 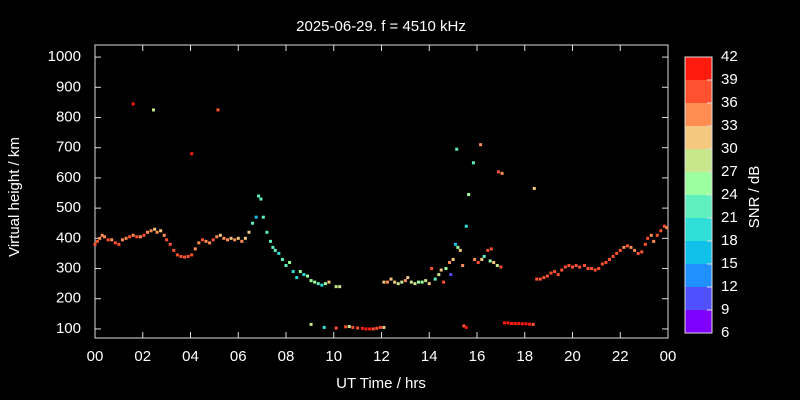 I want to click on y-tick-label: 800, so click(x=68, y=116).